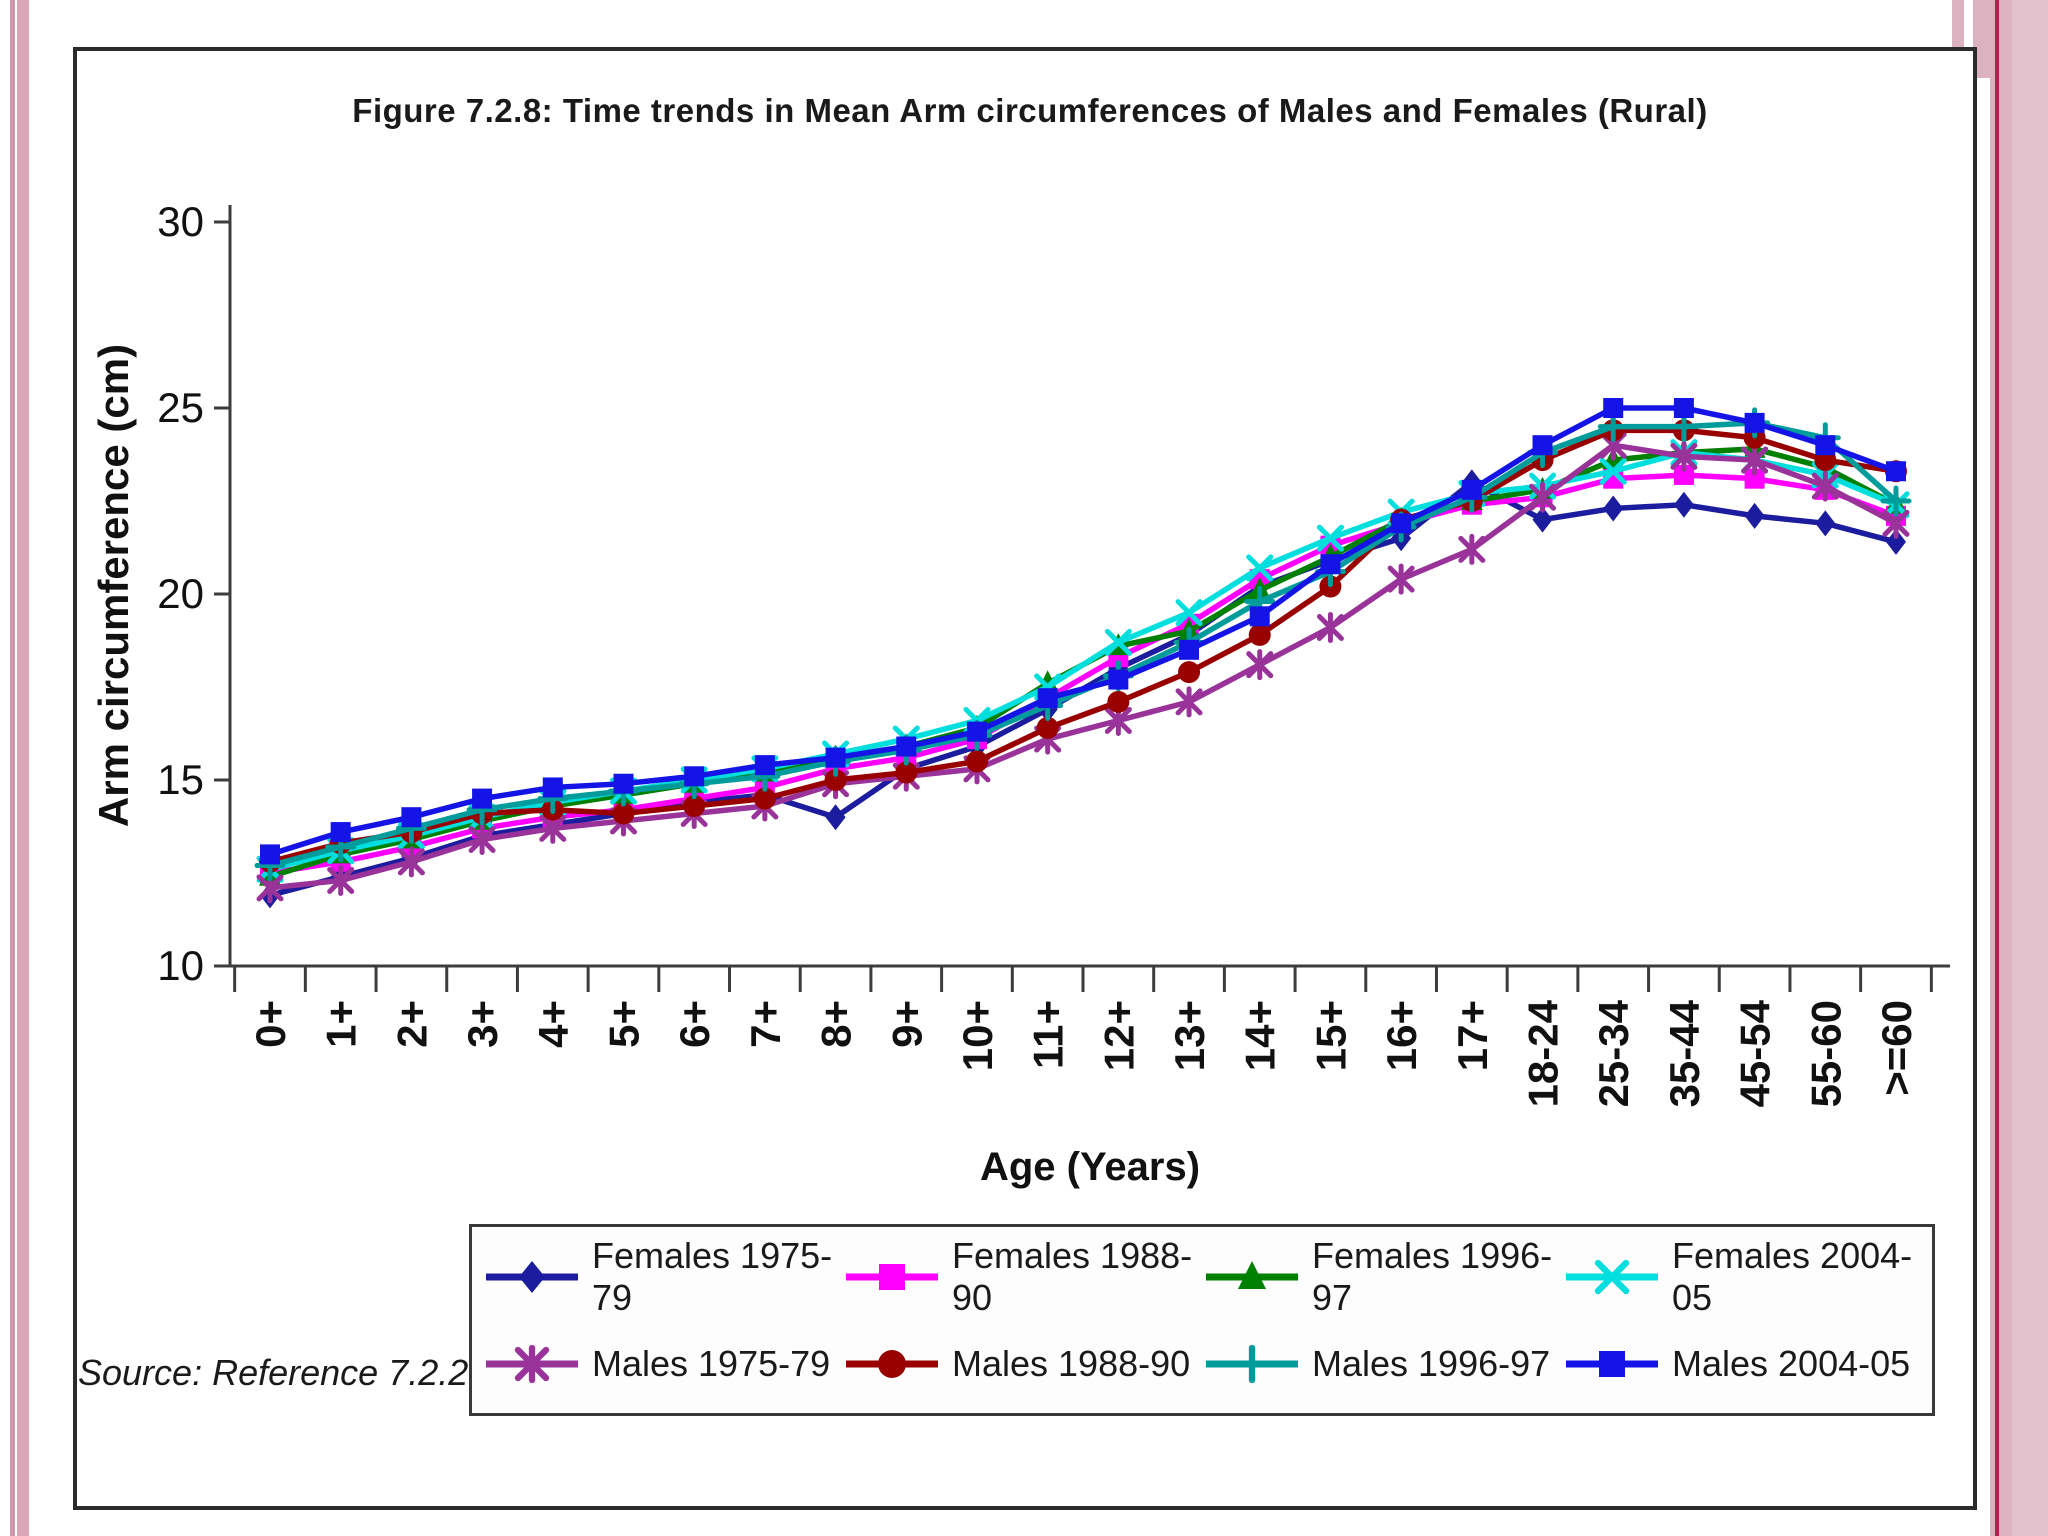 This screenshot has width=2048, height=1536. Describe the element at coordinates (1792, 1276) in the screenshot. I see `legend-label: Females 2004-05` at that location.